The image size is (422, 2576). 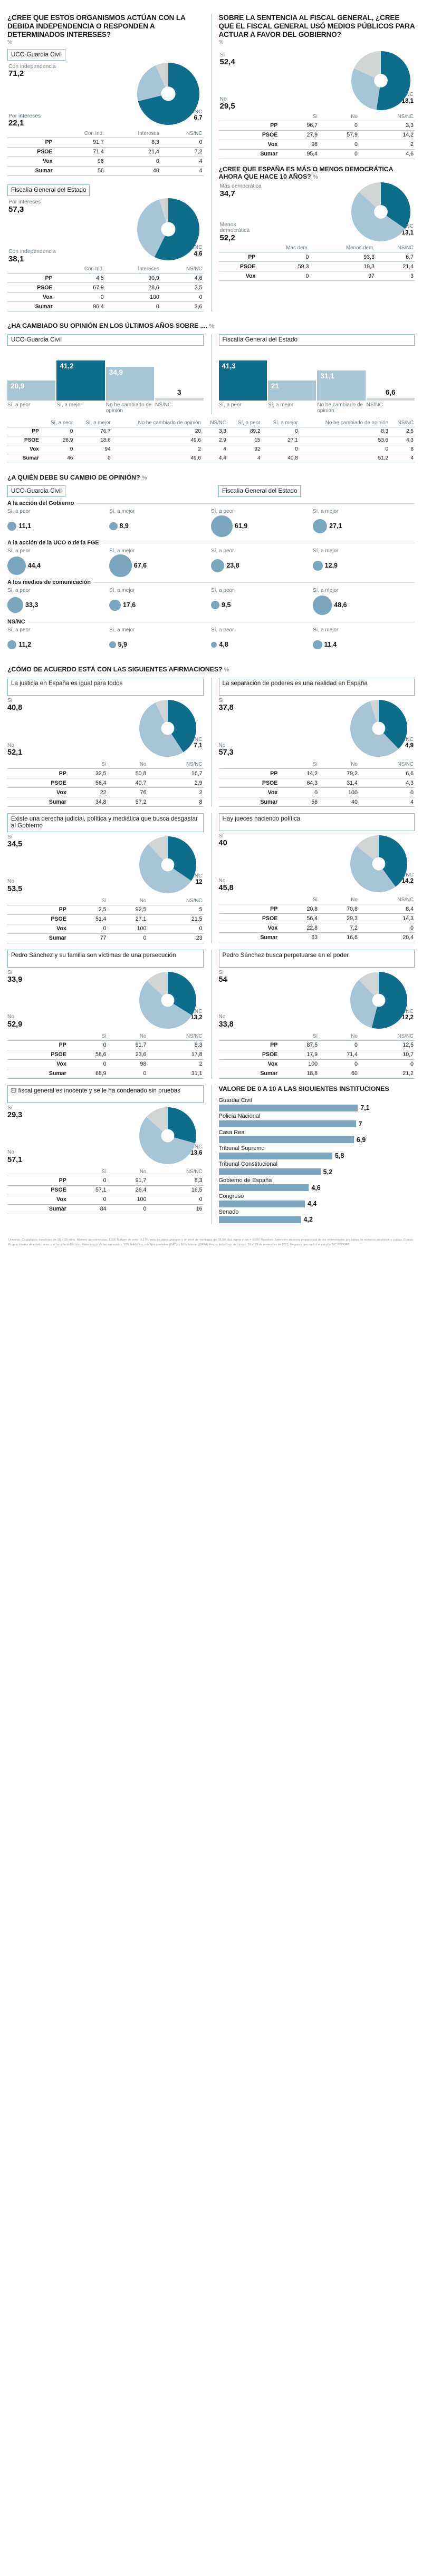 I want to click on table-header: NS/NC, so click(x=194, y=900).